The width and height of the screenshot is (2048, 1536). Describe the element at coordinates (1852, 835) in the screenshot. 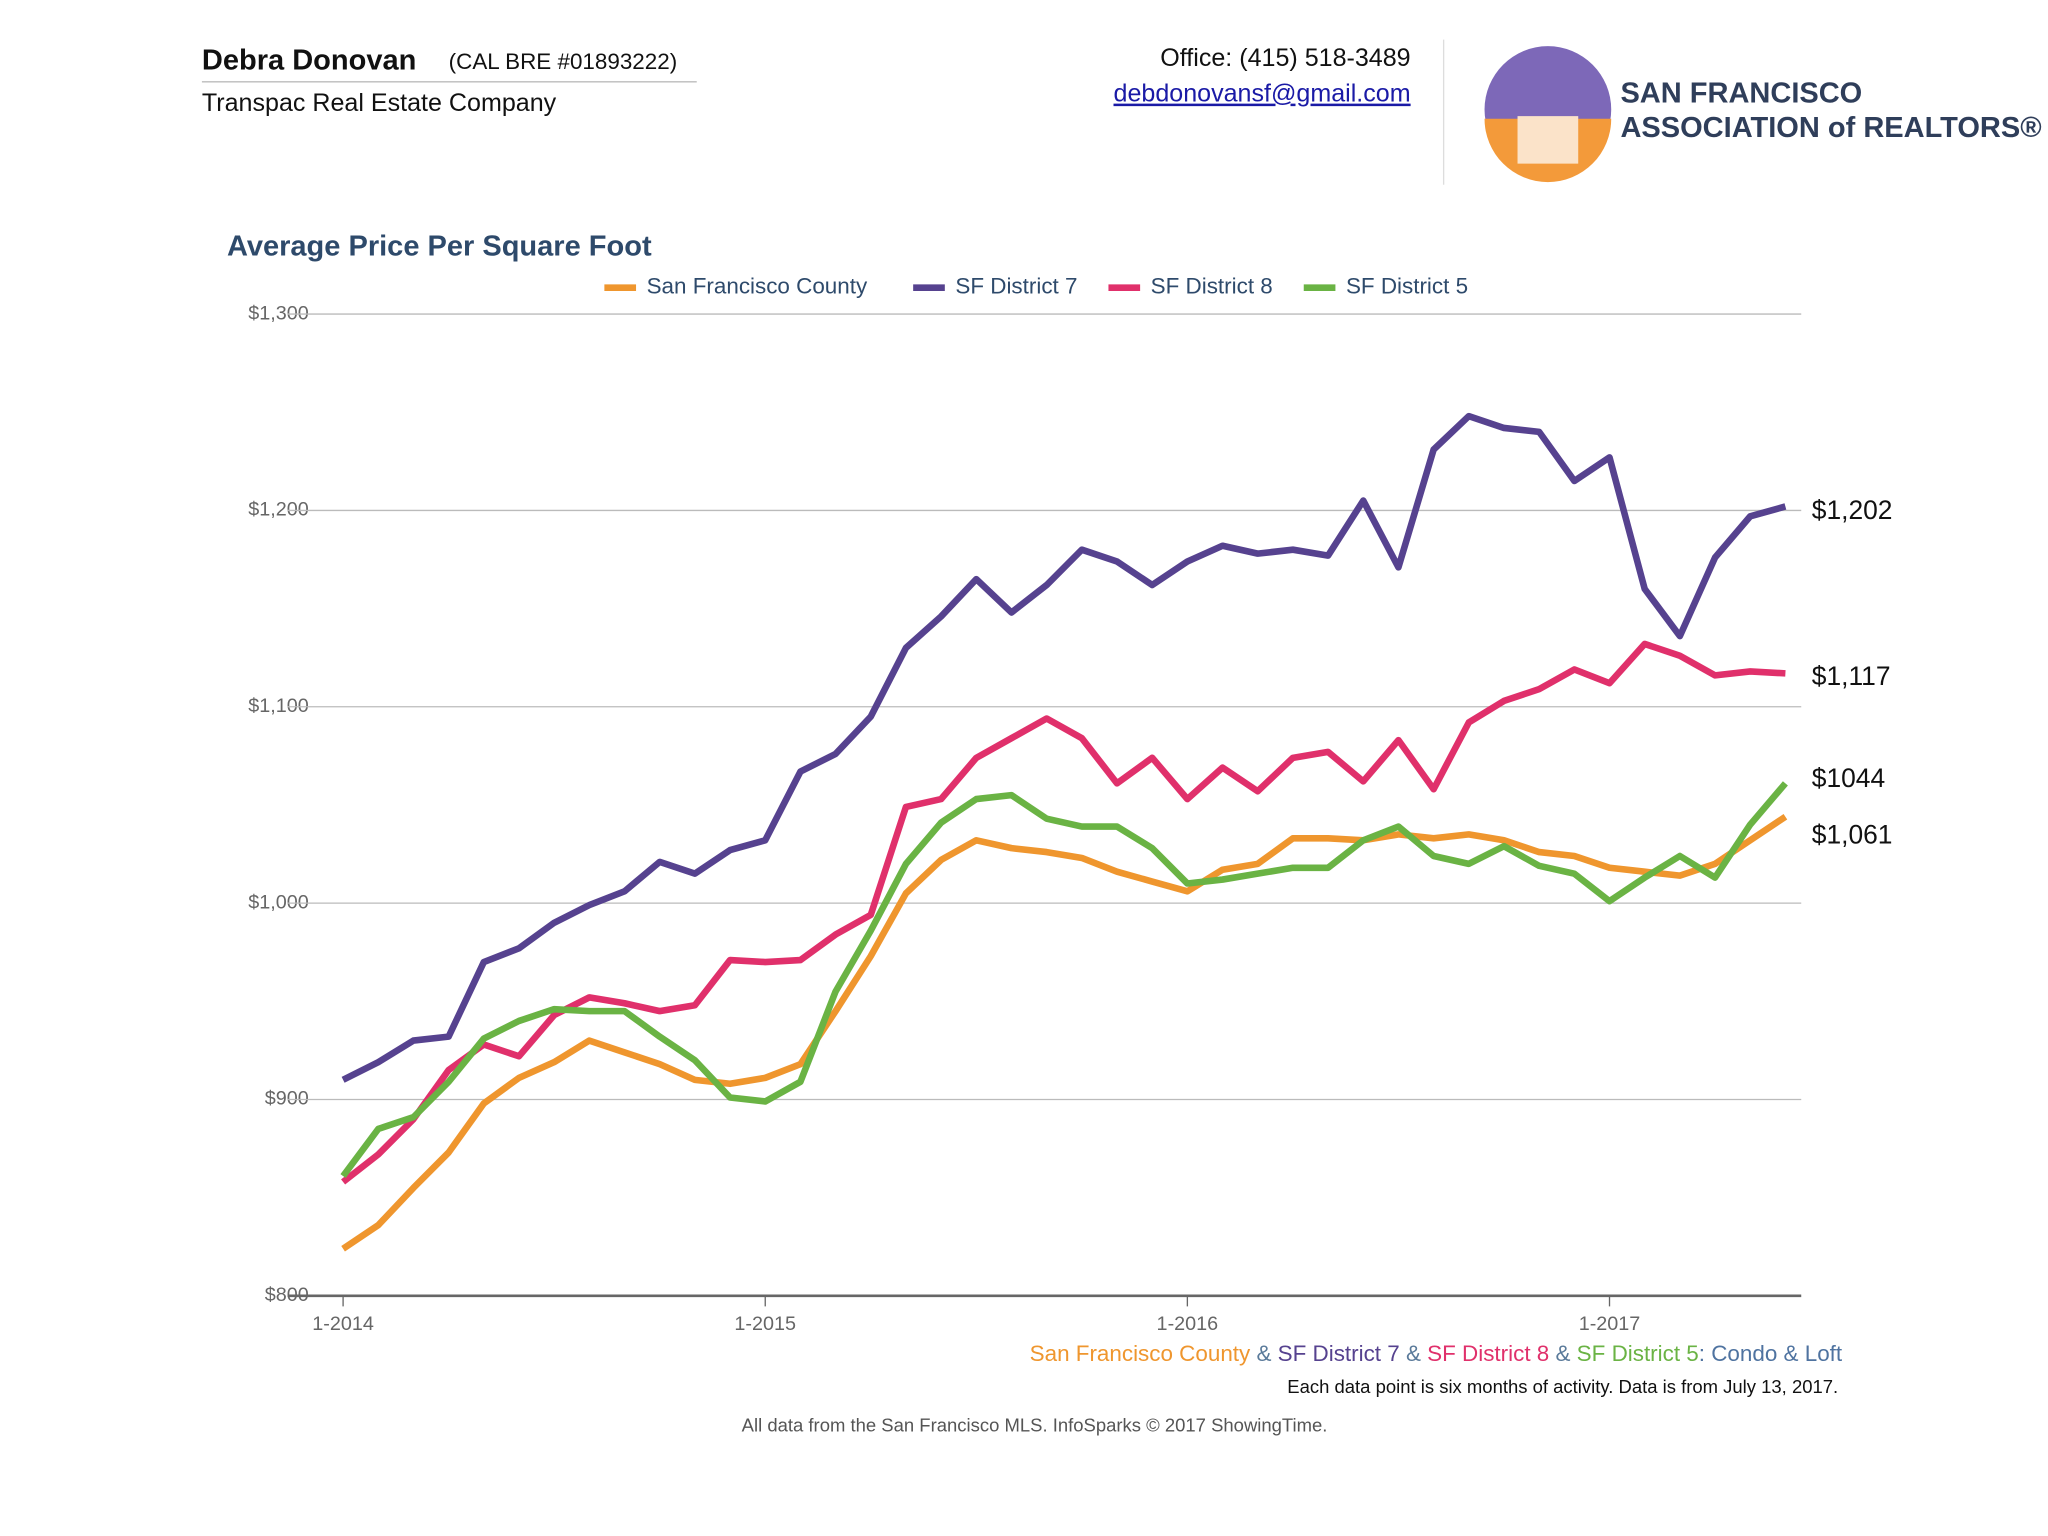

I see `annotation: $1,061` at that location.